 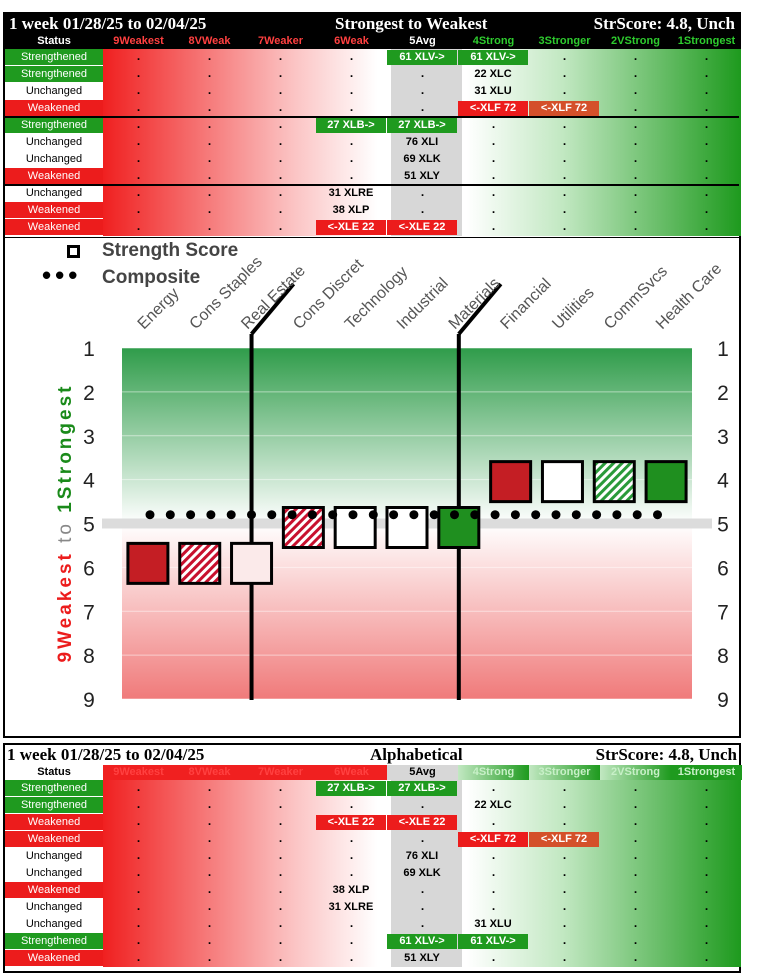 I want to click on bottom-header-col-2: 8VWeak, so click(x=209, y=772).